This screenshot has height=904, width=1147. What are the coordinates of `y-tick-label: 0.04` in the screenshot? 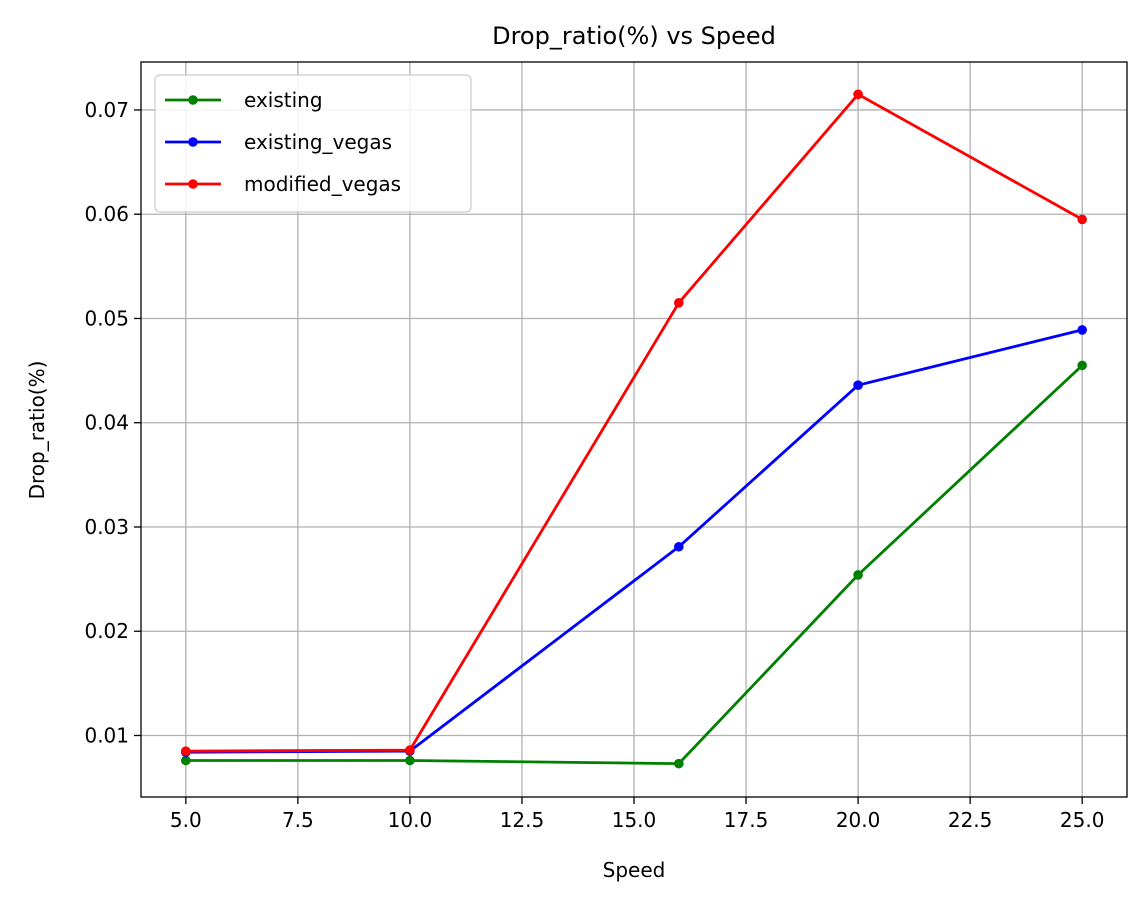 It's located at (106, 423).